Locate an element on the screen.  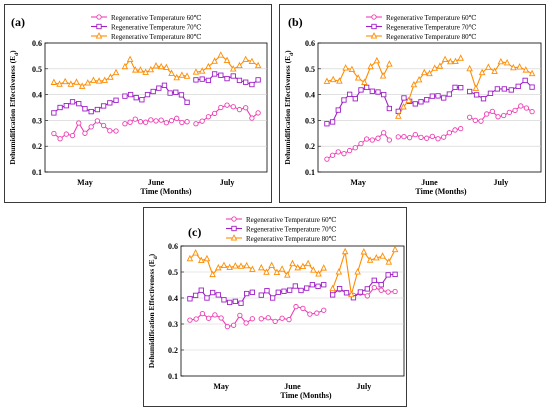
month-label: July is located at coordinates (501, 182).